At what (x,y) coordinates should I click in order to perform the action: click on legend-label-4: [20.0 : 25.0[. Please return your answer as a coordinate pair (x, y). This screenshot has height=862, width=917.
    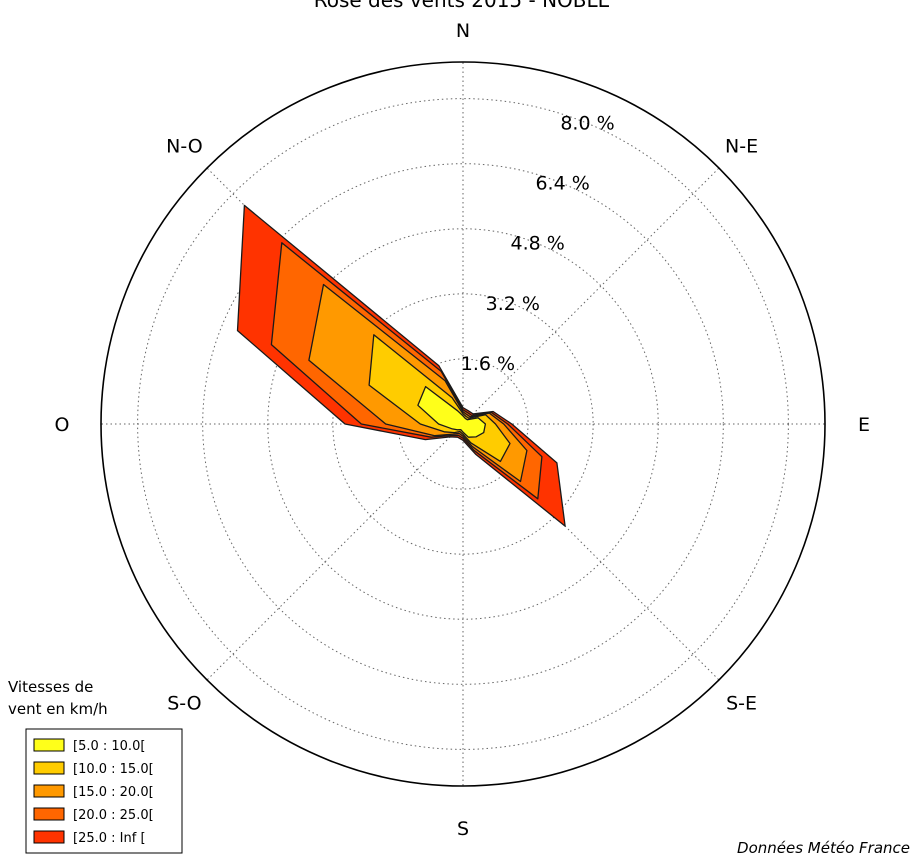
    Looking at the image, I should click on (113, 815).